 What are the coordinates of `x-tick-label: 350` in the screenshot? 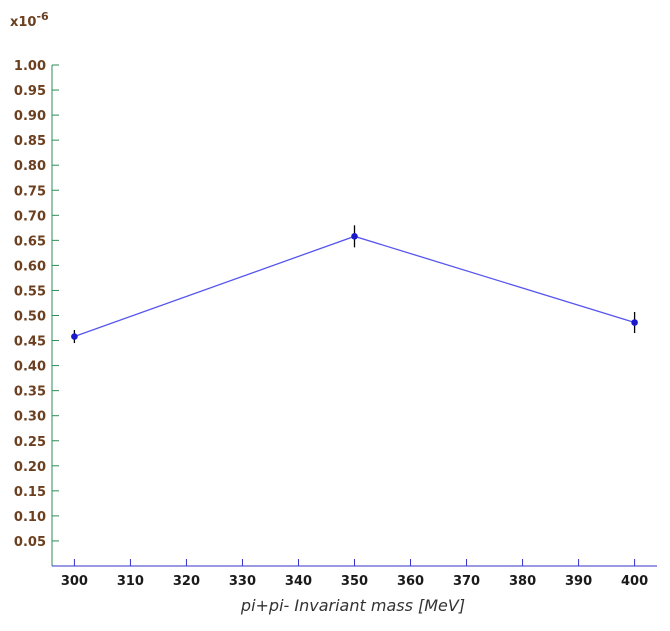 It's located at (354, 581).